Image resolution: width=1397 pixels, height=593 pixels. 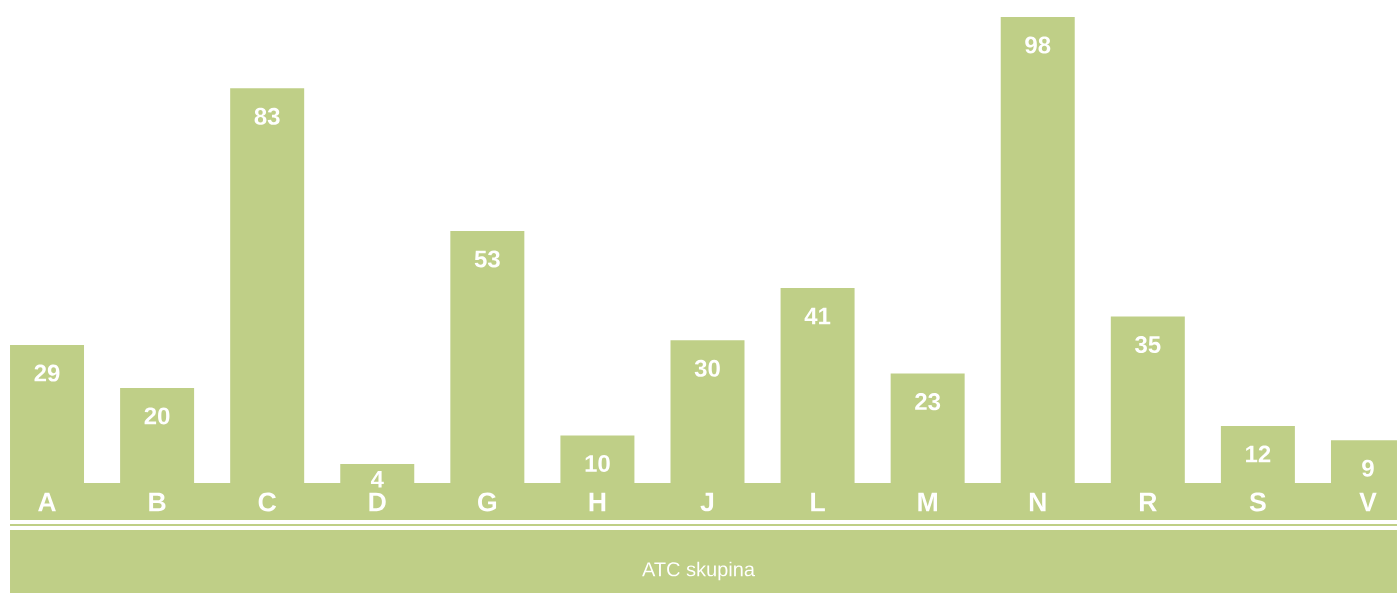 I want to click on data-label: 98, so click(x=1038, y=45).